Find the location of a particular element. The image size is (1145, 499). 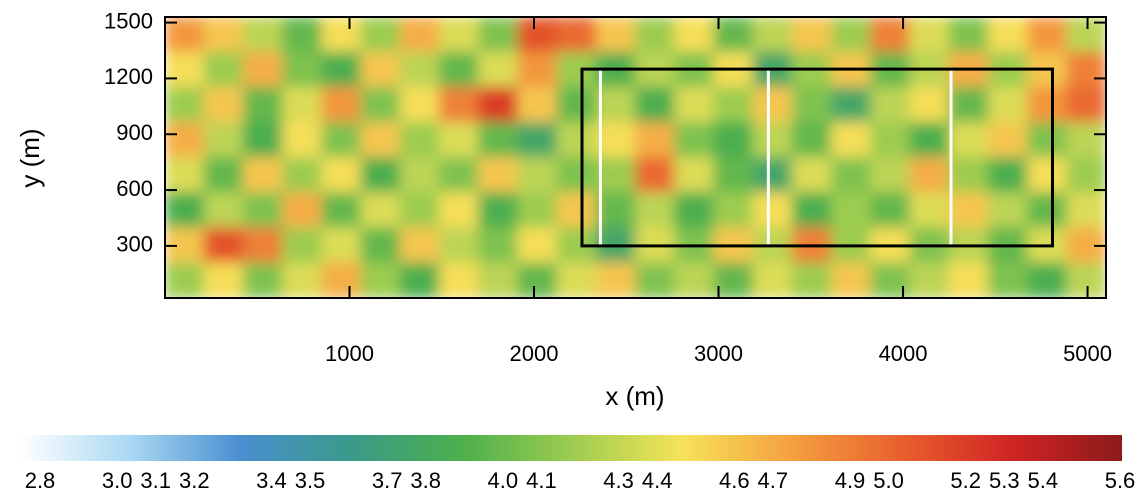

colorbar-tick-label: 5.0 is located at coordinates (888, 480).